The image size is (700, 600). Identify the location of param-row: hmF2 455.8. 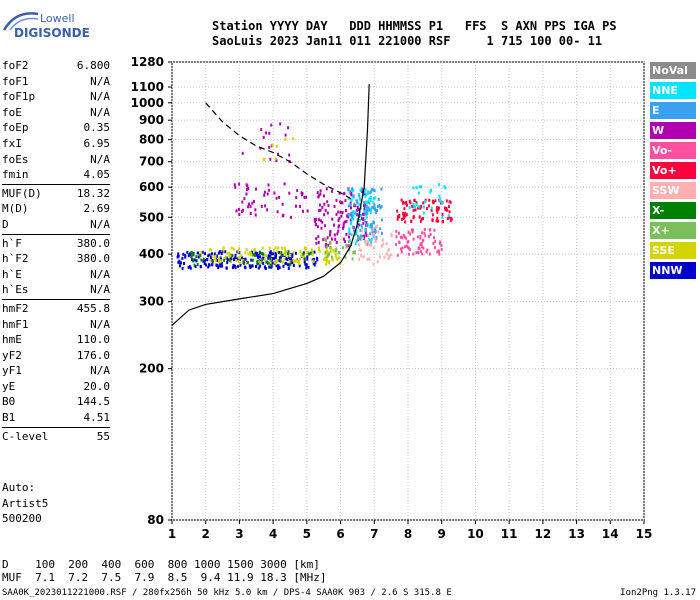
(56, 309).